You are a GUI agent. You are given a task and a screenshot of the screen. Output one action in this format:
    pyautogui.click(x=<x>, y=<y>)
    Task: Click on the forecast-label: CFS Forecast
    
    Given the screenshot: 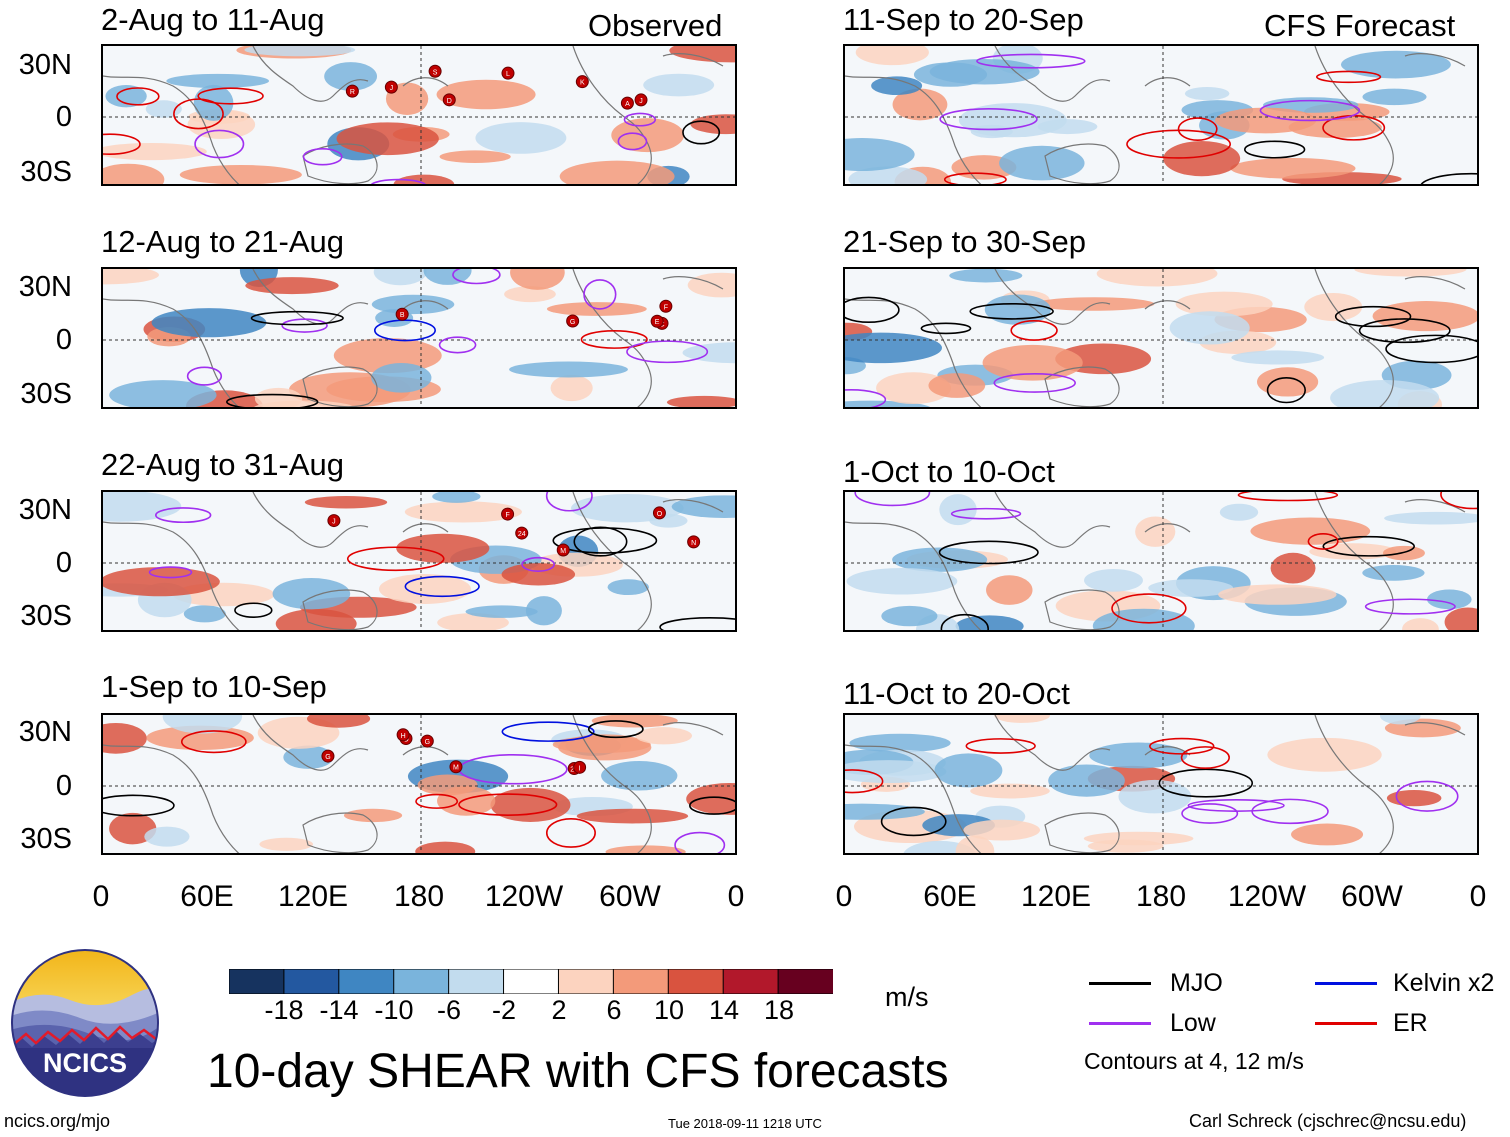 What is the action you would take?
    pyautogui.click(x=1360, y=25)
    